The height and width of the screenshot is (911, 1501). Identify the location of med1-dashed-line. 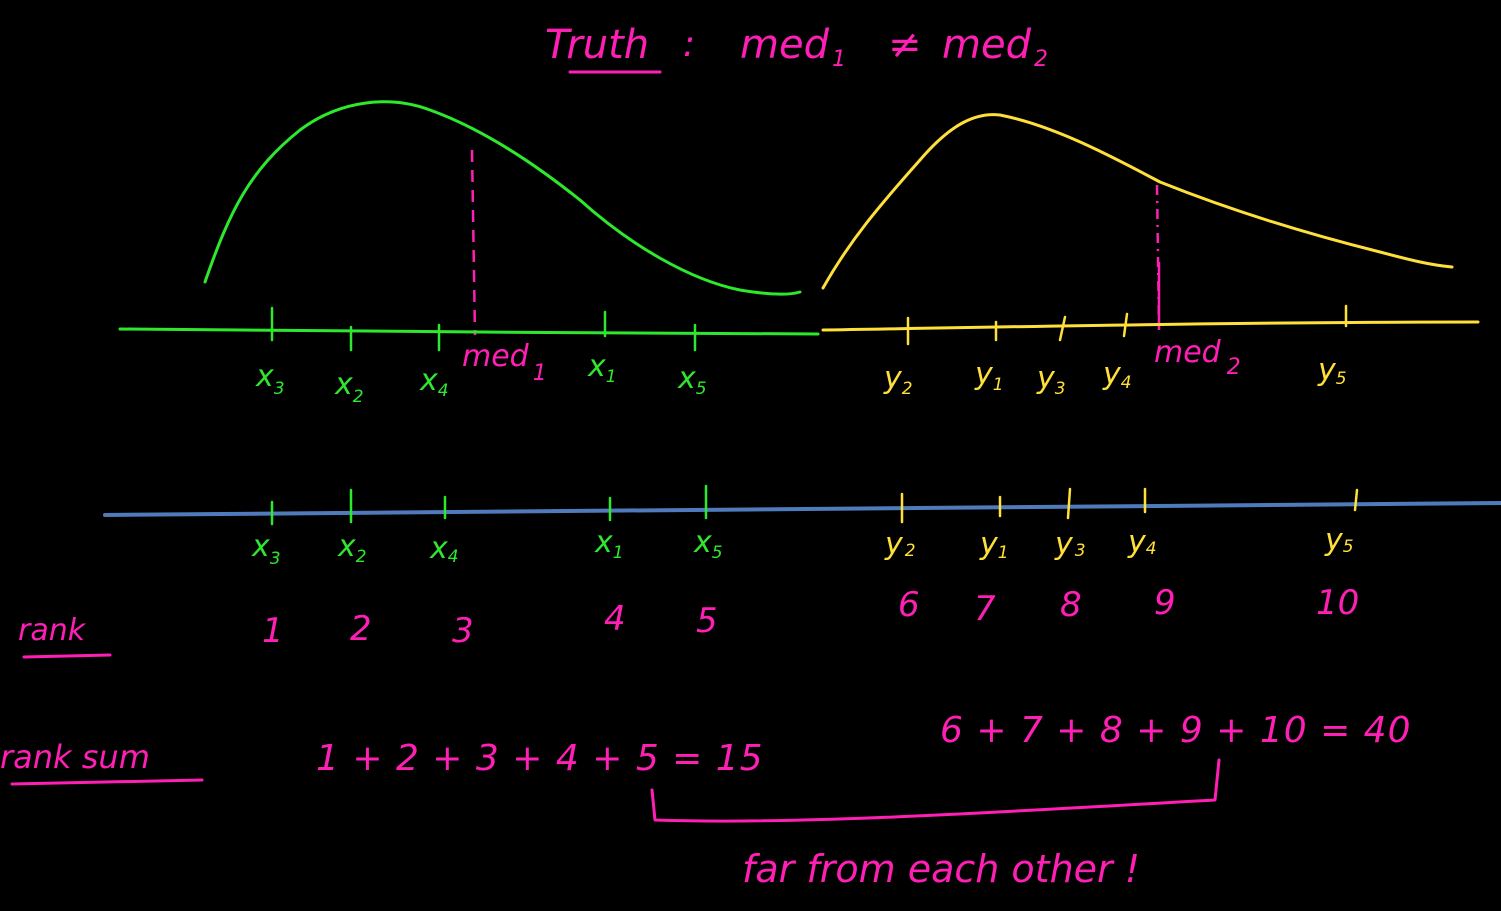
(473, 242).